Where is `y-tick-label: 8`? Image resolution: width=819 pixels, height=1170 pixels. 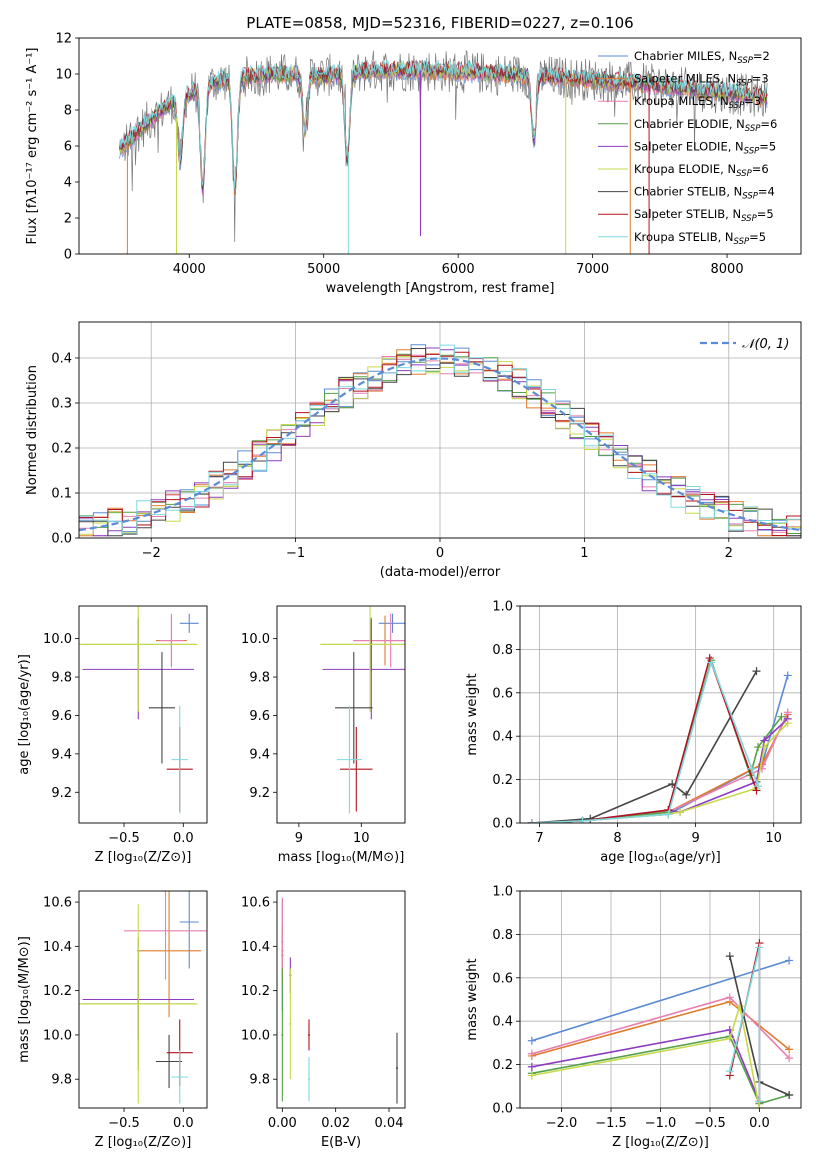 y-tick-label: 8 is located at coordinates (68, 111).